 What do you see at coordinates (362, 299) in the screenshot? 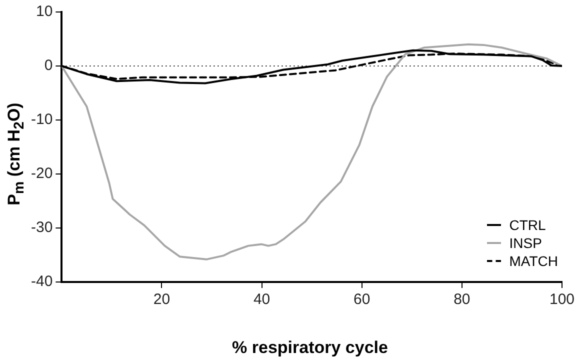
I see `x-tick-label: 60` at bounding box center [362, 299].